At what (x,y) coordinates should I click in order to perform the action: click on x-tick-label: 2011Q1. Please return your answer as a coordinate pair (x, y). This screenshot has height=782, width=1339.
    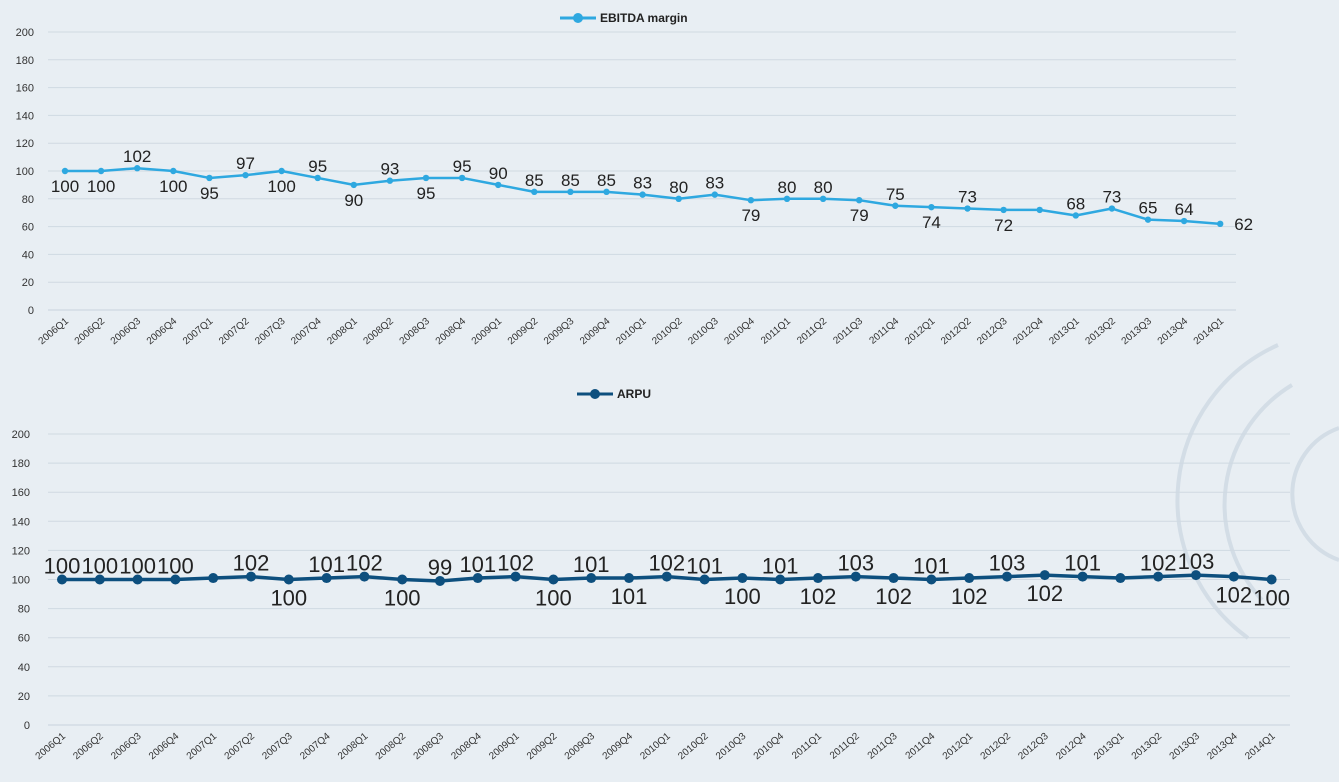
    Looking at the image, I should click on (776, 331).